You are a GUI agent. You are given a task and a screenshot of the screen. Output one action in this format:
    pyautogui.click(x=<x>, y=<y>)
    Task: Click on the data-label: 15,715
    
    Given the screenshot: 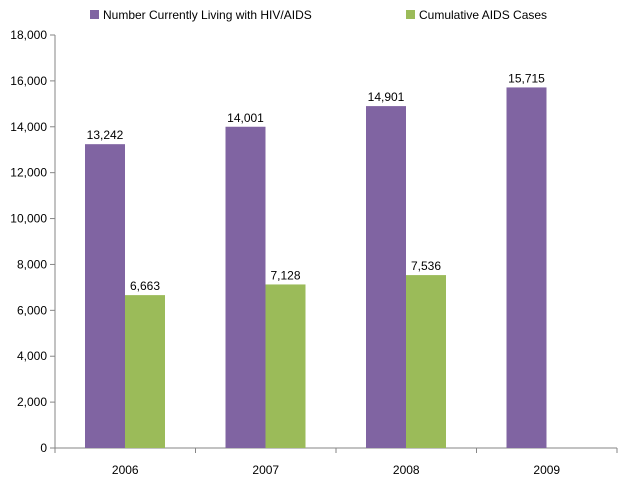 What is the action you would take?
    pyautogui.click(x=526, y=78)
    